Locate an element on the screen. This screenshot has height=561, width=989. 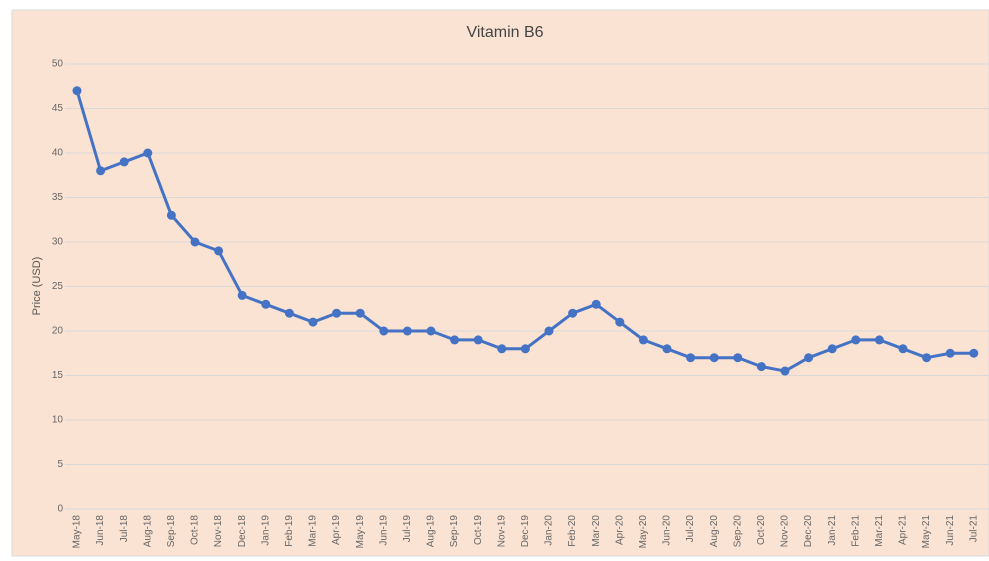
x-tick-label: Apr-21 is located at coordinates (903, 530).